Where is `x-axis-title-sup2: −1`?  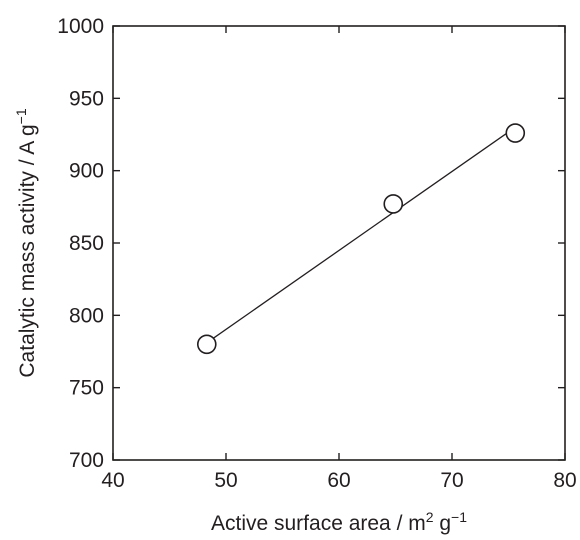 x-axis-title-sup2: −1 is located at coordinates (459, 517).